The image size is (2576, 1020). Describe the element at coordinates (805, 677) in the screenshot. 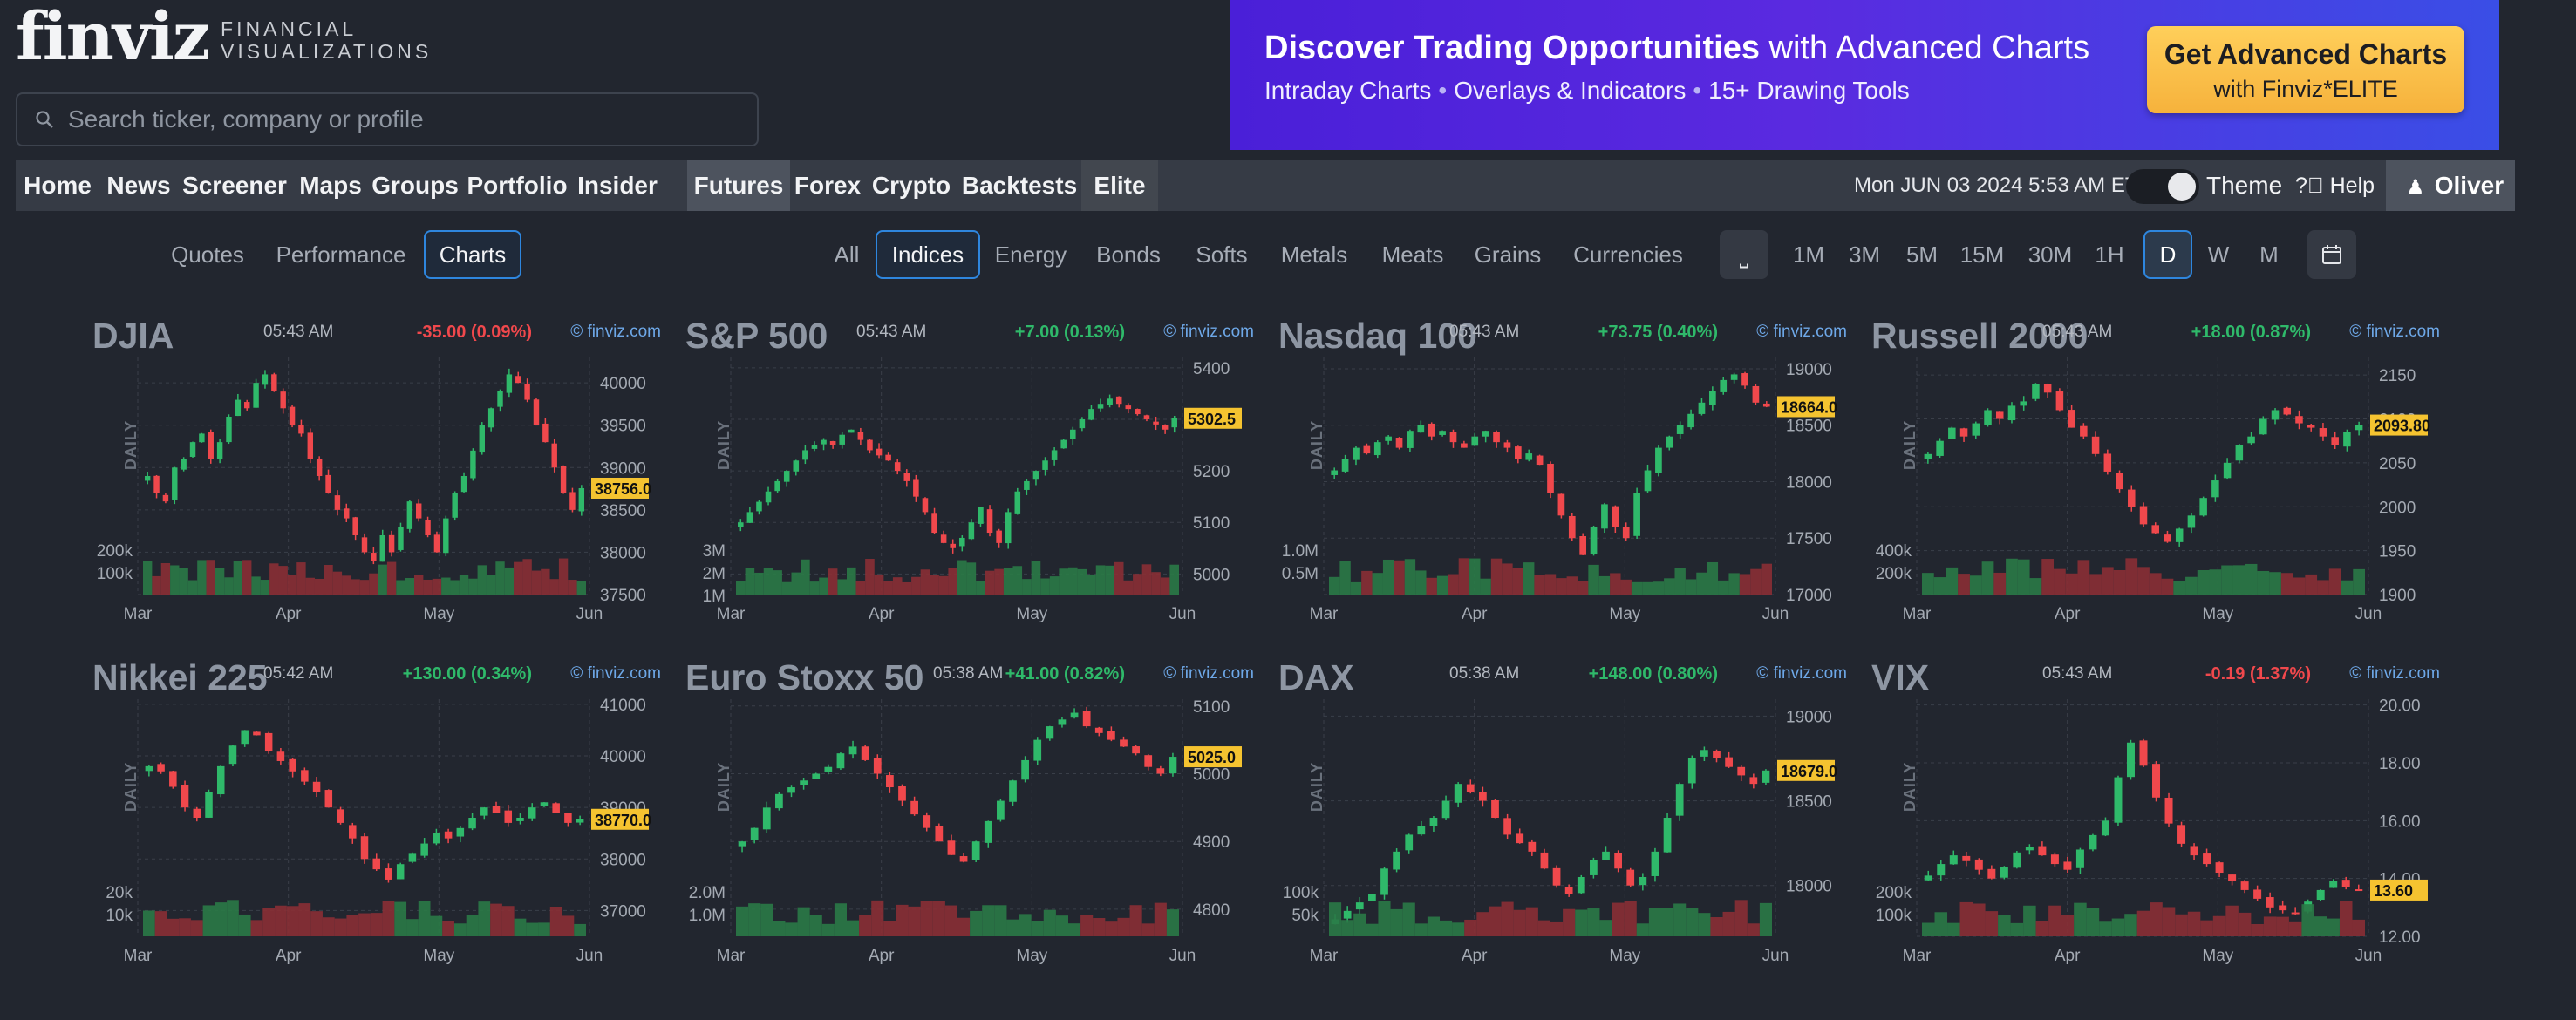

I see `chart-title: Euro Stoxx 50` at that location.